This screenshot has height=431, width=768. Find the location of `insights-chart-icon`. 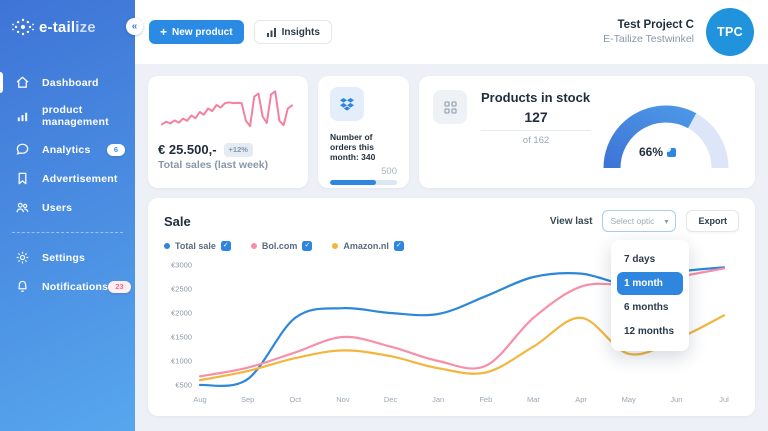

insights-chart-icon is located at coordinates (271, 32).